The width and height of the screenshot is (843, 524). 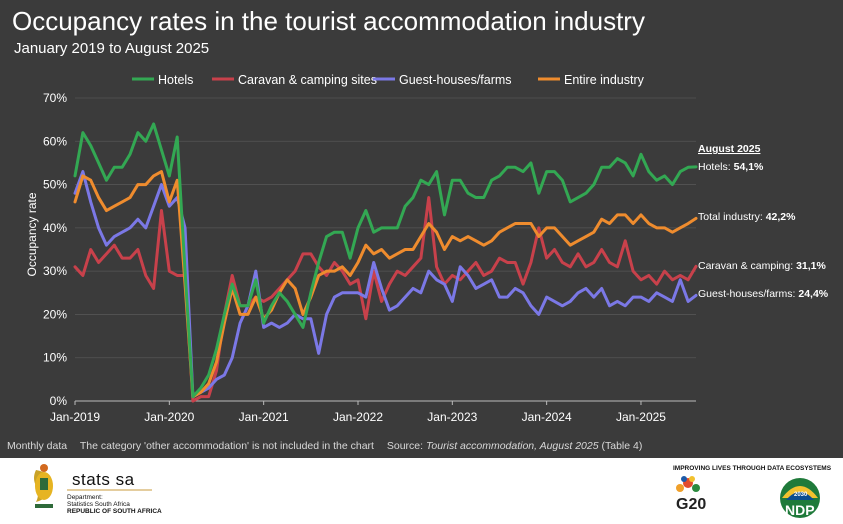 What do you see at coordinates (55, 185) in the screenshot?
I see `y-tick-label: 50%` at bounding box center [55, 185].